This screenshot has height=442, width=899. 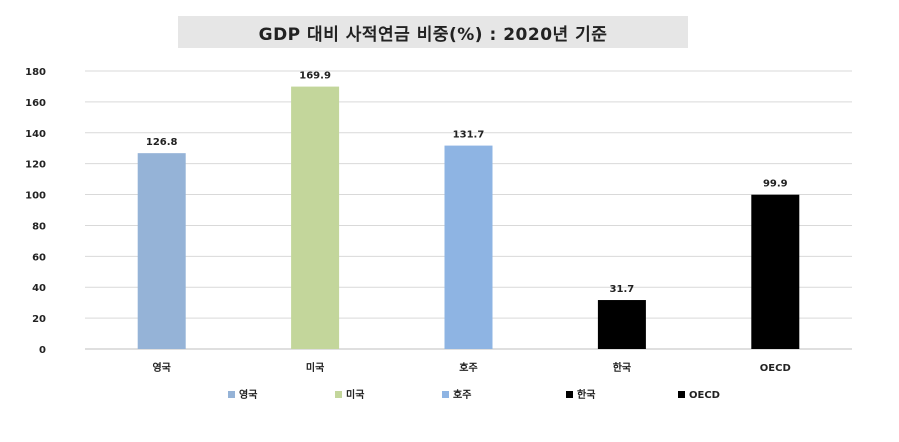 I want to click on legend-label: 영국, so click(x=248, y=394).